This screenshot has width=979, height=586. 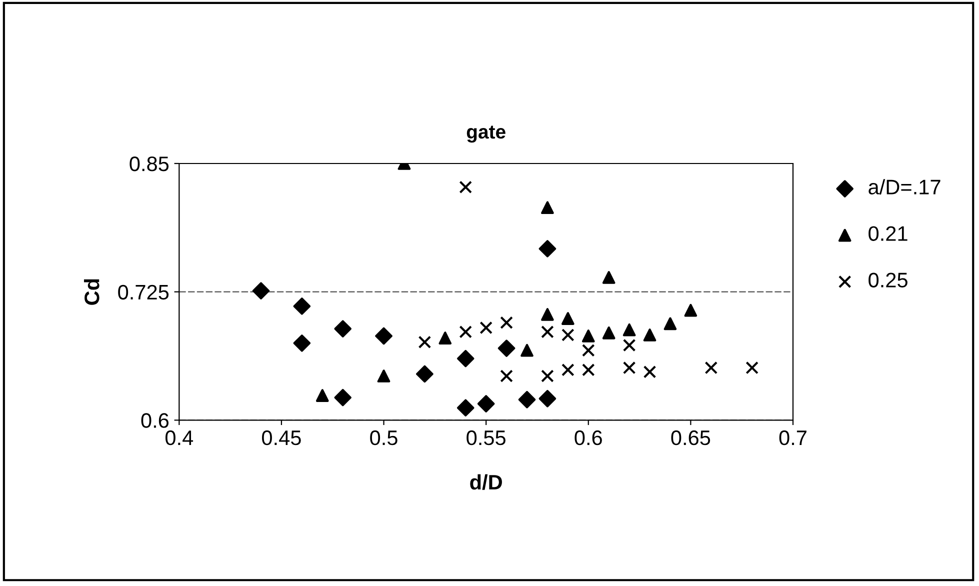 What do you see at coordinates (155, 420) in the screenshot?
I see `y-tick-label: 0.6` at bounding box center [155, 420].